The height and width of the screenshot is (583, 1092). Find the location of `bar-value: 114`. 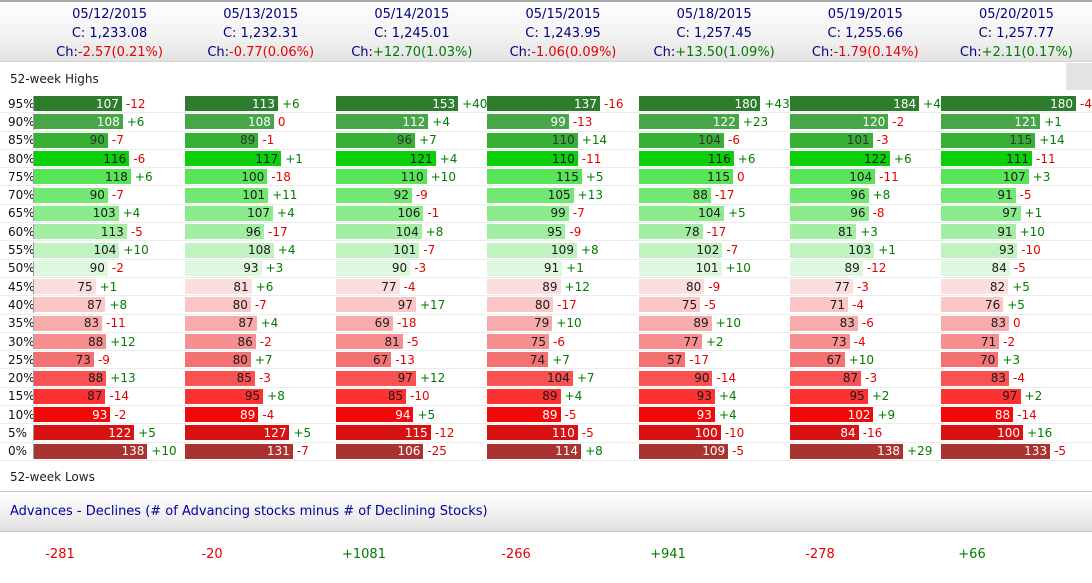

bar-value: 114 is located at coordinates (567, 451).